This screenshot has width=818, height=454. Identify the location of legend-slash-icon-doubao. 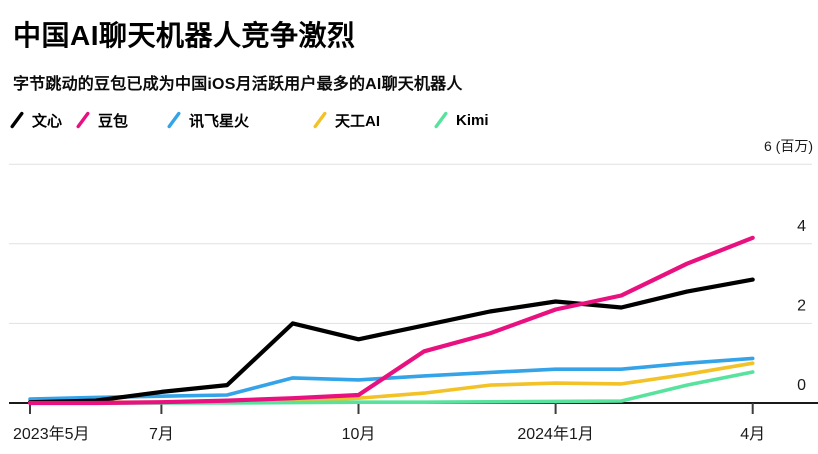
(83, 120).